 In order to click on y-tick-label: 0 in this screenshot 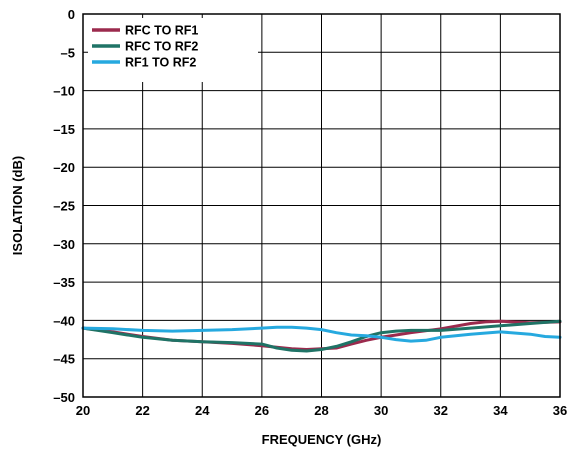, I will do `click(71, 14)`.